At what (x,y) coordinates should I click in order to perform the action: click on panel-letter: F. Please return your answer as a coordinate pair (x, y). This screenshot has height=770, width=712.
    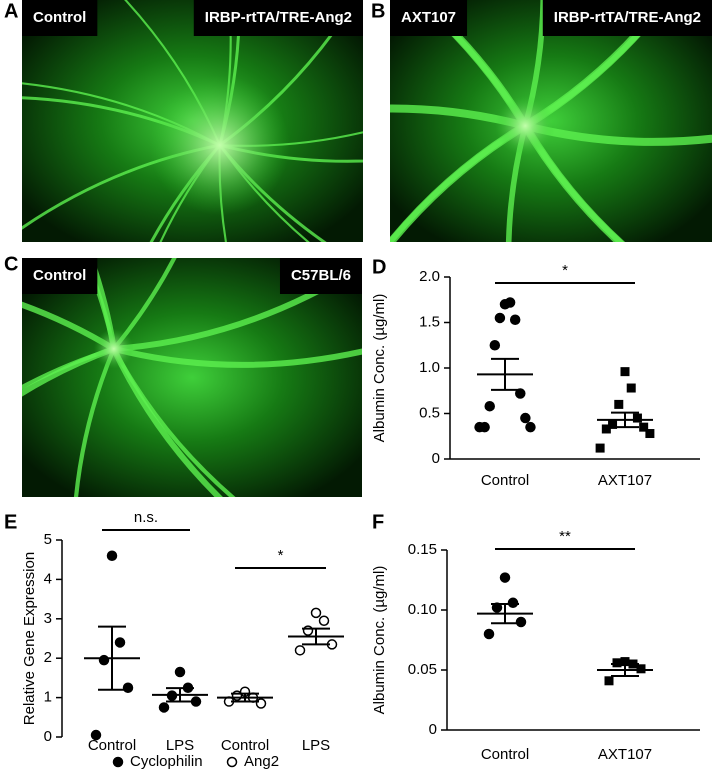
    Looking at the image, I should click on (378, 522).